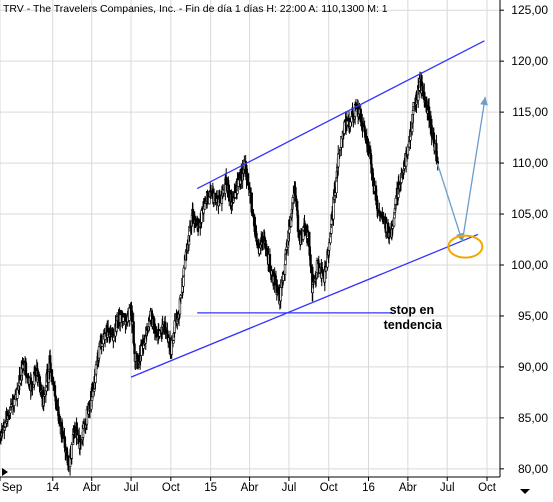  Describe the element at coordinates (412, 310) in the screenshot. I see `stop-label-line: stop en` at that location.